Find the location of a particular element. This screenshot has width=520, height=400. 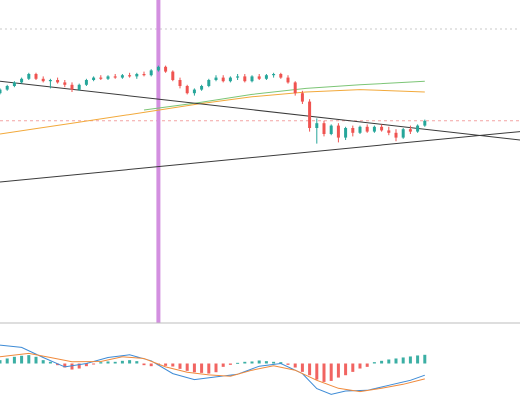

moving-average-slow is located at coordinates (284, 95).